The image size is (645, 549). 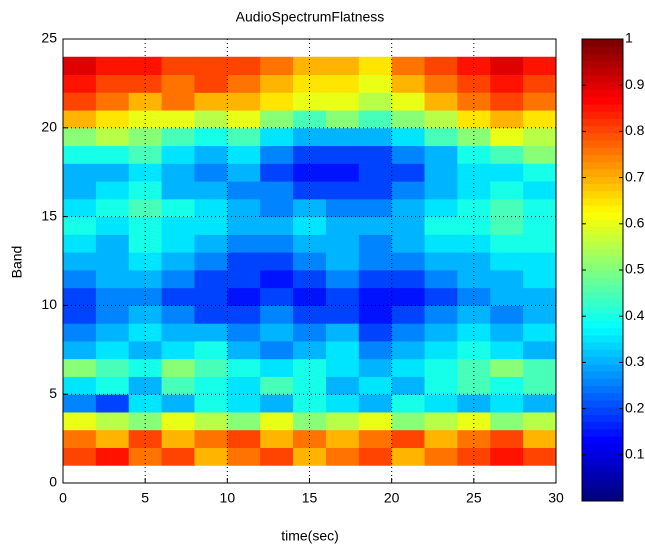 I want to click on x-tick-label: 10, so click(x=228, y=498).